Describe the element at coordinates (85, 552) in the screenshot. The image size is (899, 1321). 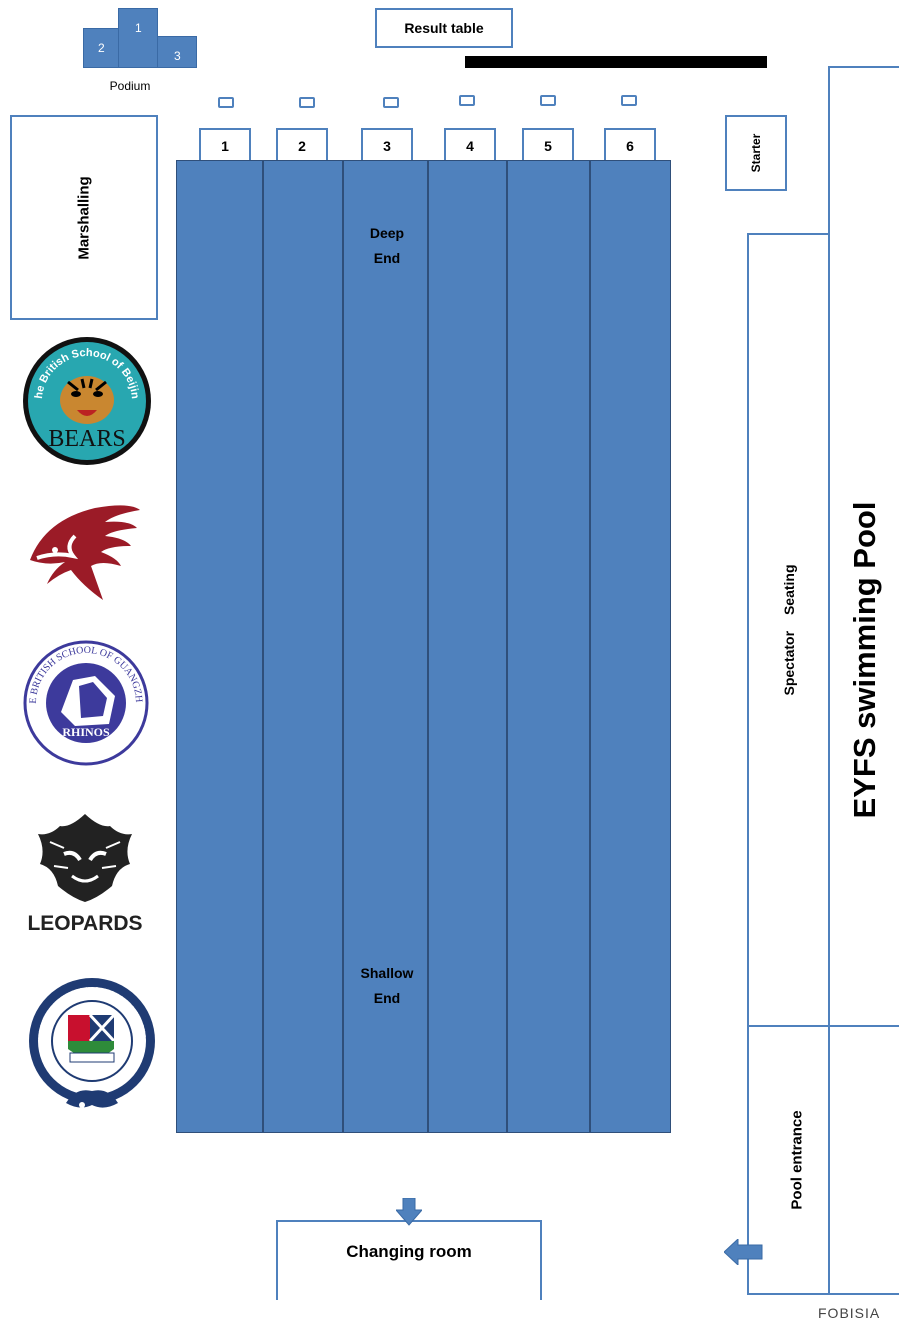
I see `eagle-logo-icon` at that location.